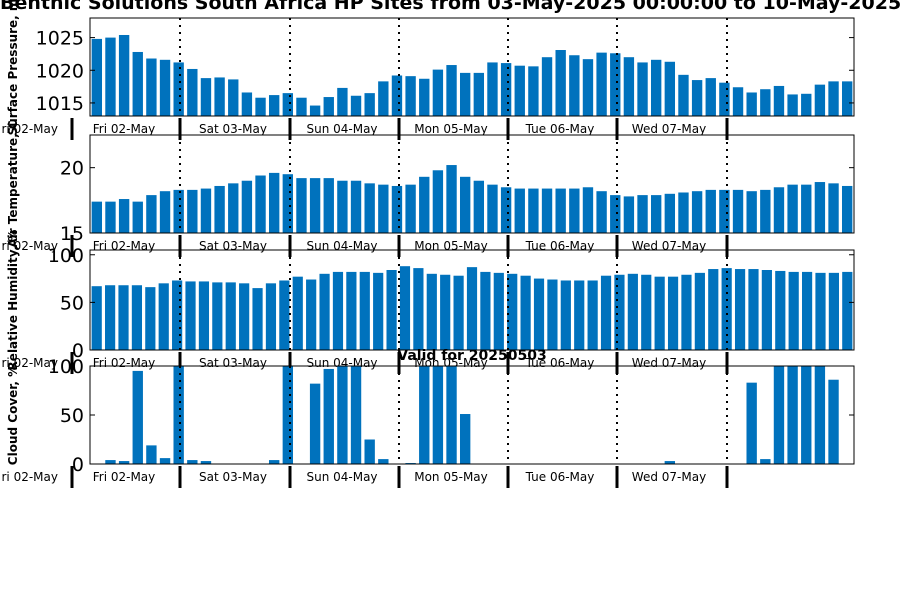 This screenshot has width=900, height=600. What do you see at coordinates (341, 246) in the screenshot?
I see `x-day-label: Sun 04-May` at bounding box center [341, 246].